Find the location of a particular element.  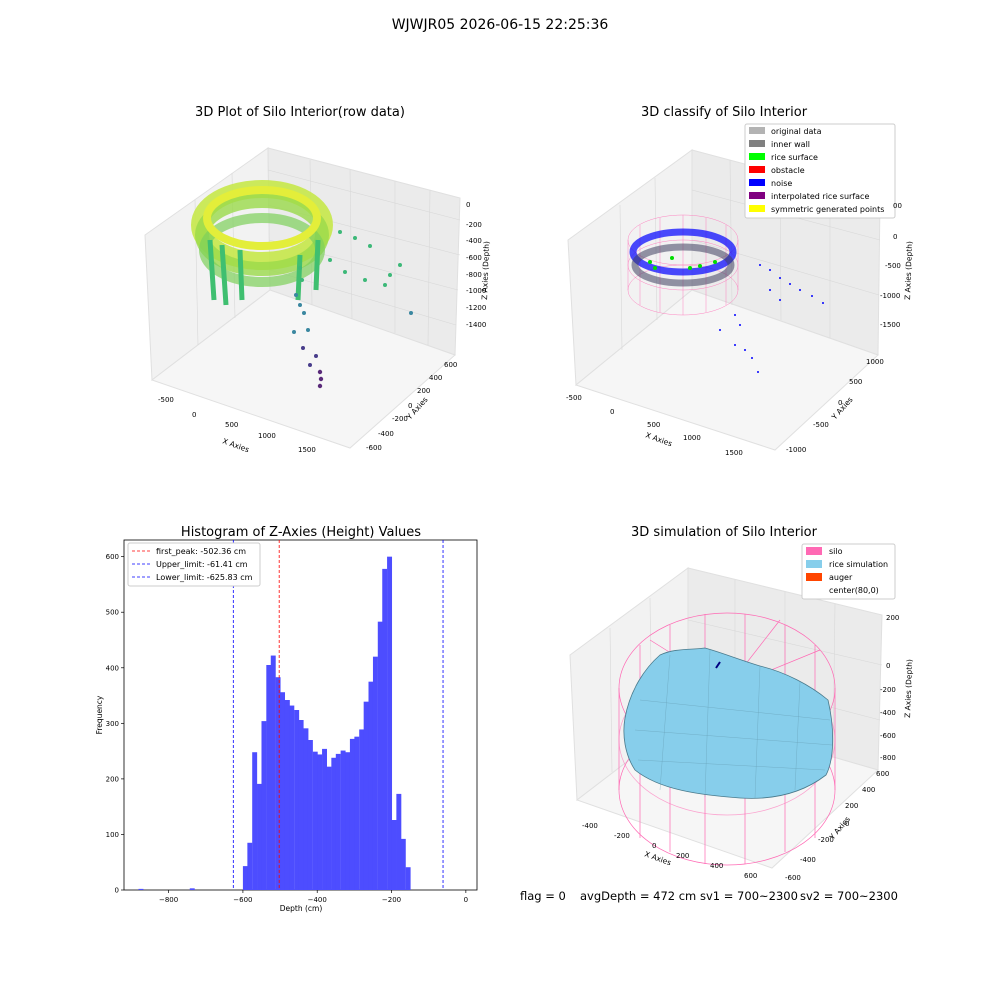

histogram-y-tick-1: 100 is located at coordinates (112, 835).